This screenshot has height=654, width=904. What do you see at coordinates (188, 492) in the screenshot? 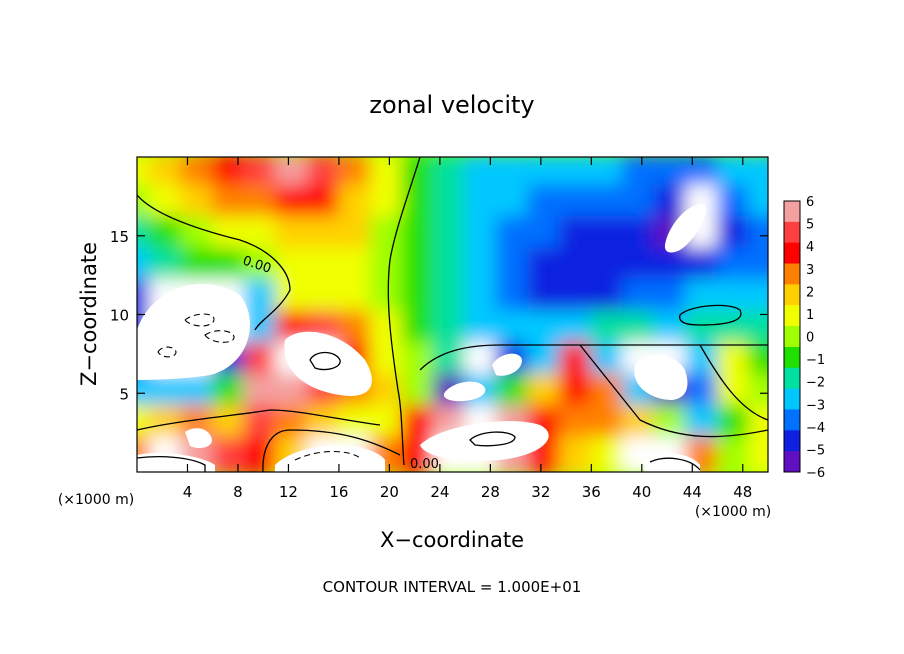
I see `x-tick-label: 4` at bounding box center [188, 492].